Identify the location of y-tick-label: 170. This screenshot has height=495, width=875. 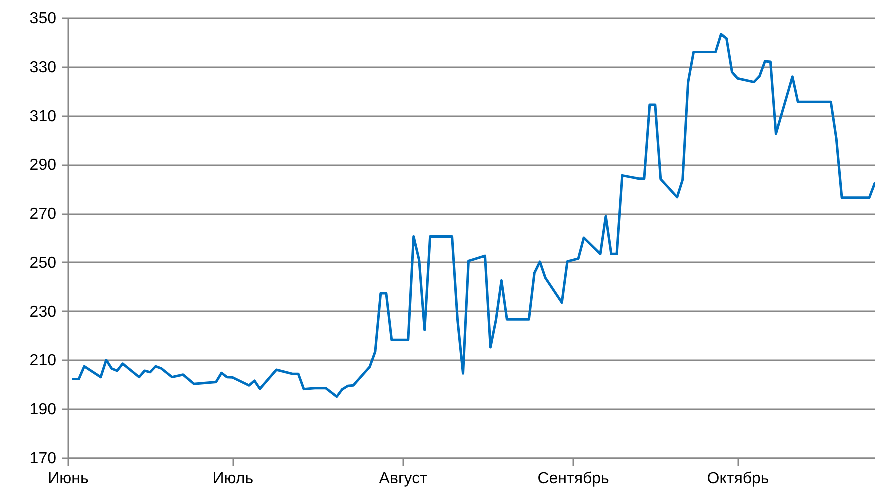
(43, 459).